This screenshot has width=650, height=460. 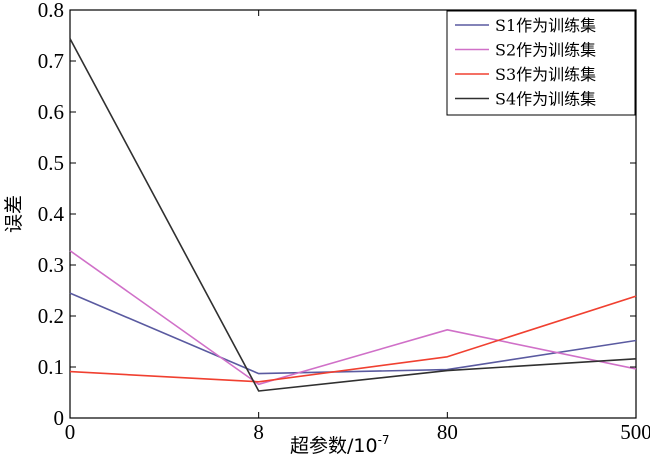 What do you see at coordinates (51, 316) in the screenshot?
I see `y-tick-label: 0.2` at bounding box center [51, 316].